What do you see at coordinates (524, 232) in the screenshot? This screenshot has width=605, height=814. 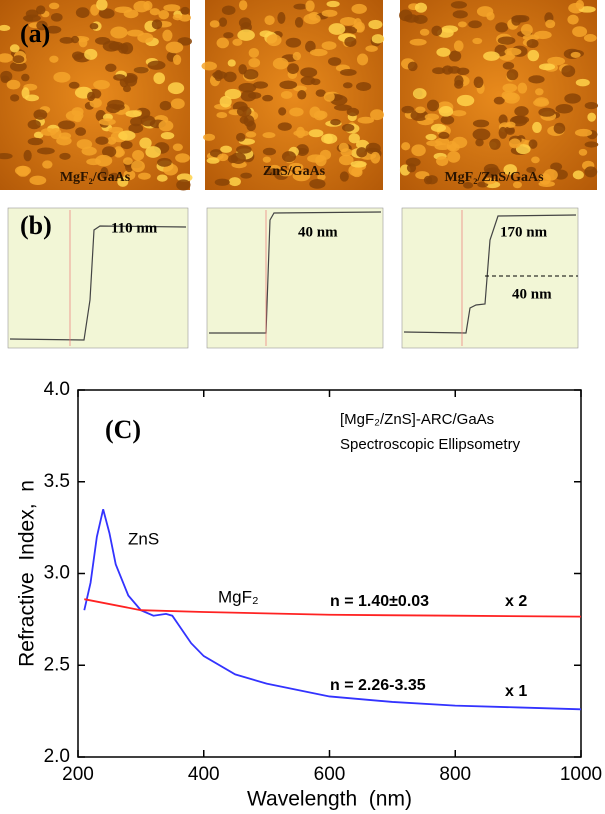 I see `step-height: 170 nm` at bounding box center [524, 232].